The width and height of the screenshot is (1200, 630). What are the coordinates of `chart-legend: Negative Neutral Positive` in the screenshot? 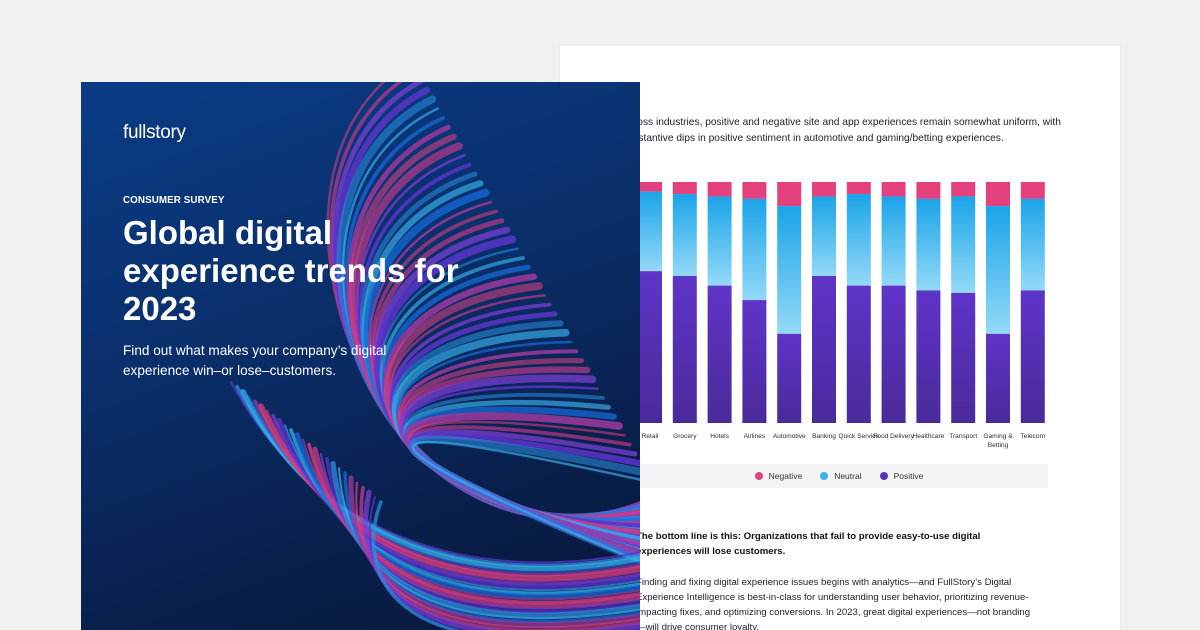 It's located at (839, 476).